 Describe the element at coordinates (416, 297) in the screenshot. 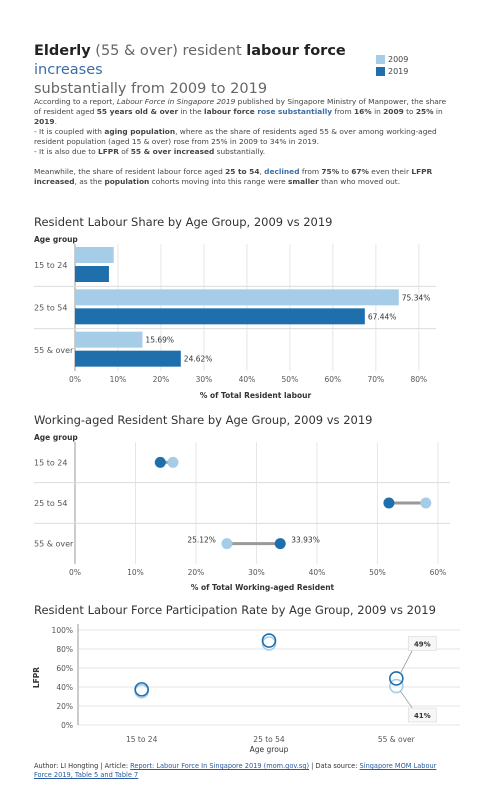

I see `bar-data-label: 75.34%` at that location.